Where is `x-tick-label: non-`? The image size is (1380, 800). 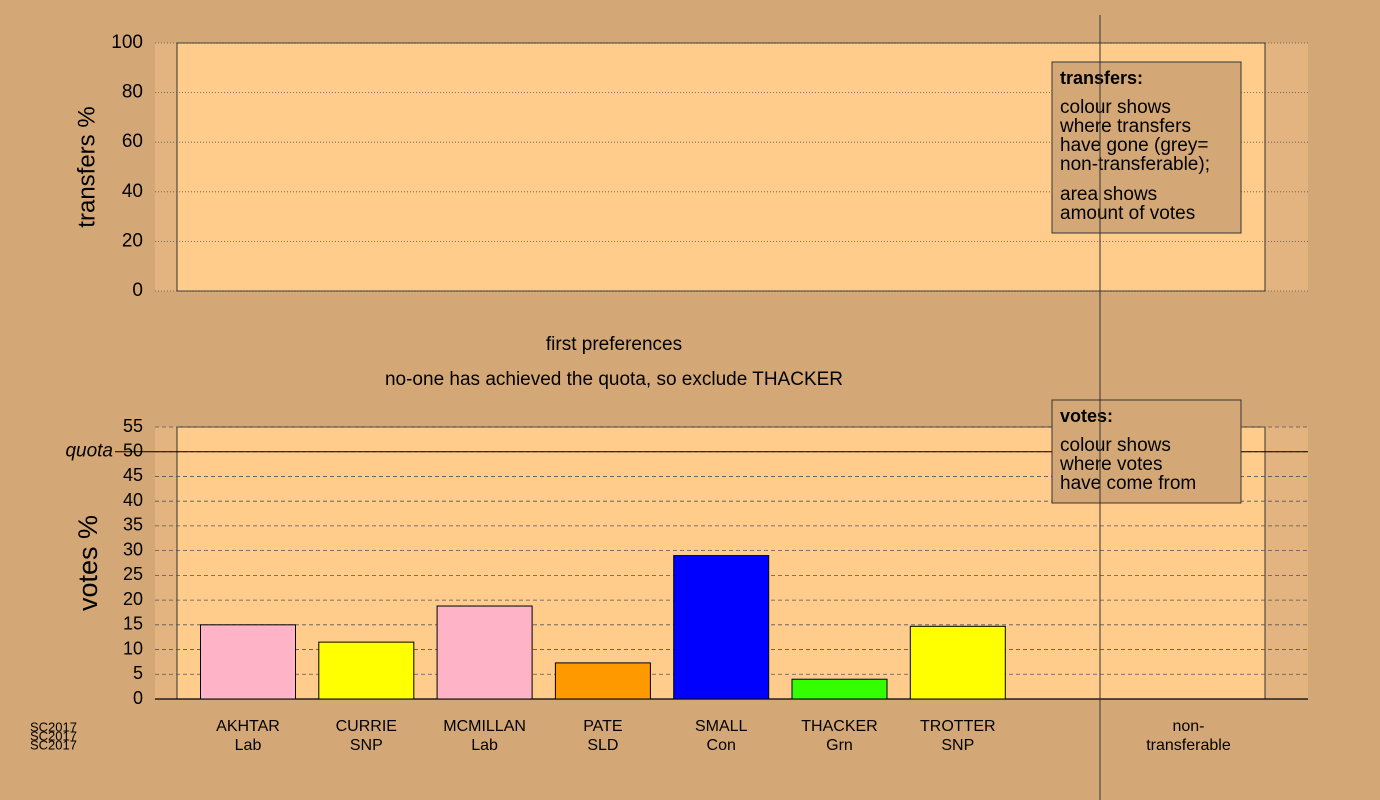 x-tick-label: non- is located at coordinates (1188, 726).